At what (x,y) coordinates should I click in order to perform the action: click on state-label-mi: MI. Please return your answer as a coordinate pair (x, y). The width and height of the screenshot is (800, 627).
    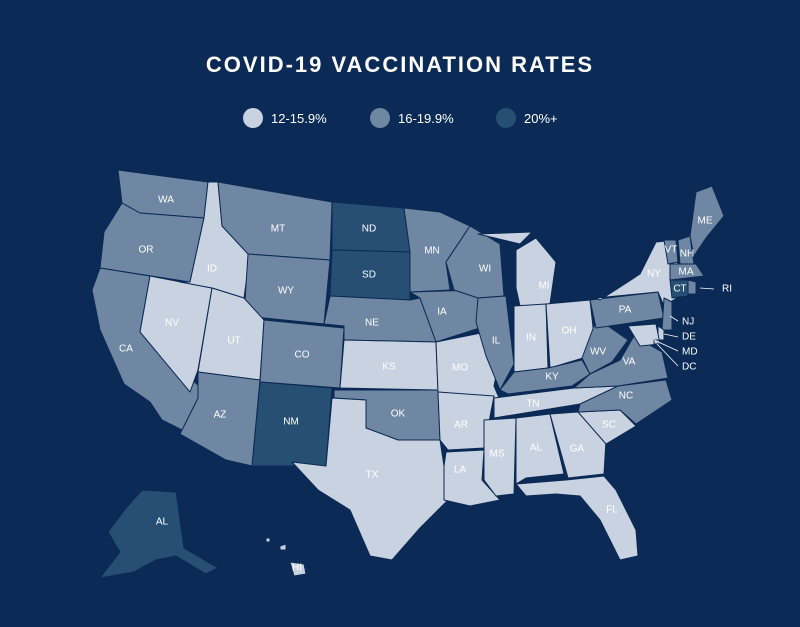
    Looking at the image, I should click on (543, 286).